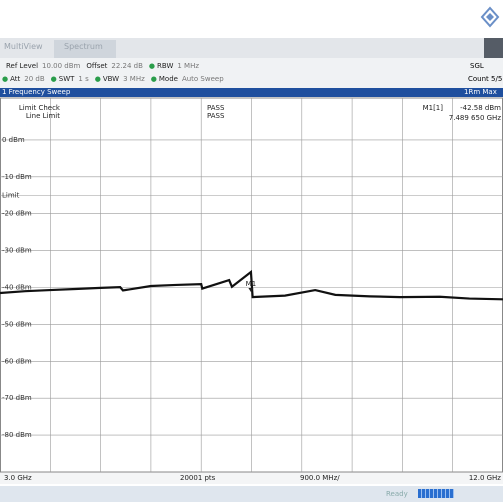 This screenshot has width=503, height=502. What do you see at coordinates (202, 79) in the screenshot?
I see `setting-value: Auto Sweep` at bounding box center [202, 79].